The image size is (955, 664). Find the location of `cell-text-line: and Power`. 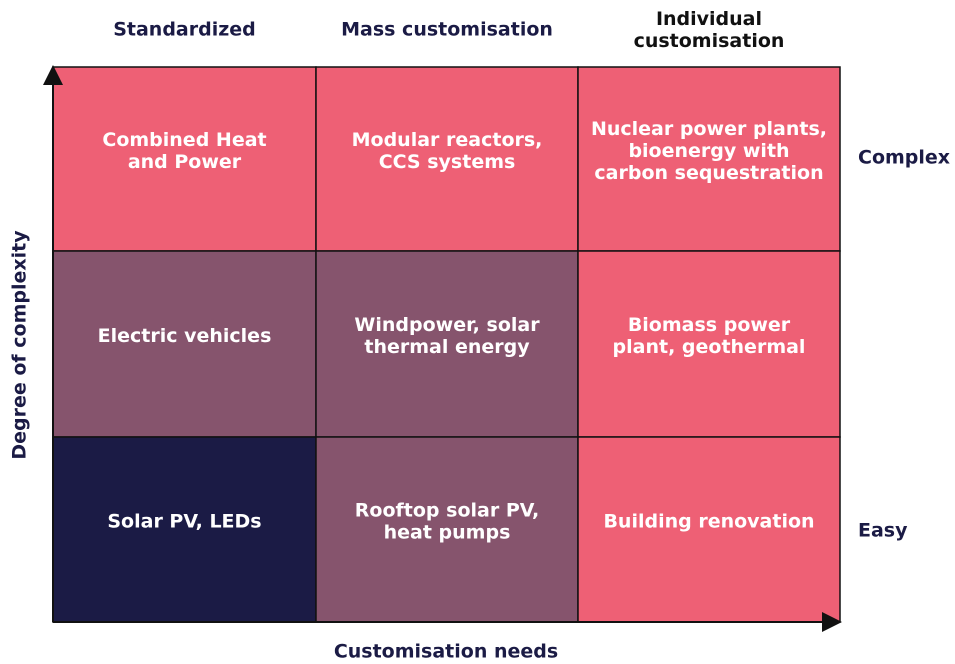

cell-text-line: and Power is located at coordinates (185, 162).